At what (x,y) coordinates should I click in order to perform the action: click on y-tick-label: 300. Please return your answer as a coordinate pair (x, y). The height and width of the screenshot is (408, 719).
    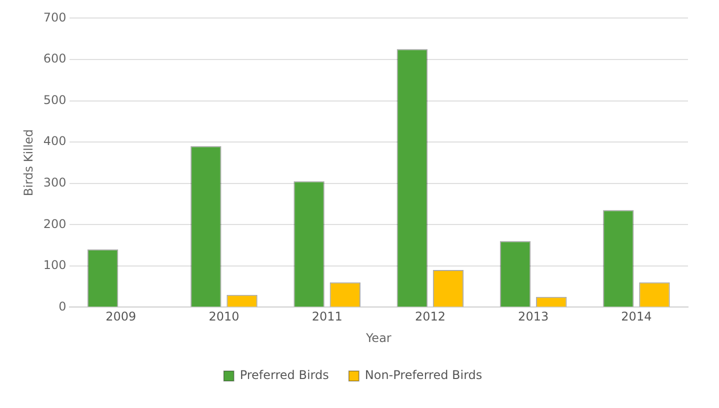
    Looking at the image, I should click on (54, 182).